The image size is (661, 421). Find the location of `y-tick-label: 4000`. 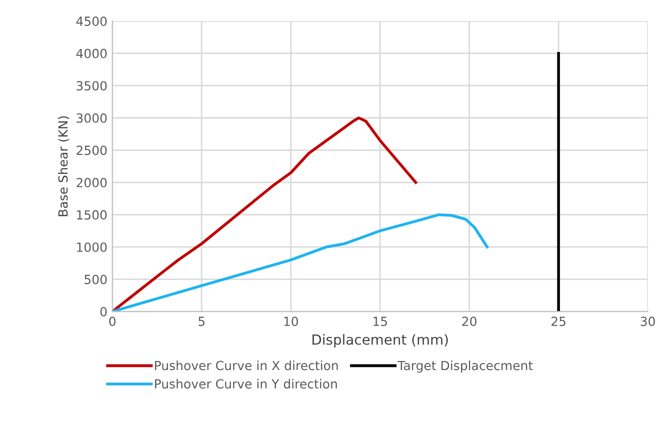

y-tick-label: 4000 is located at coordinates (91, 53).